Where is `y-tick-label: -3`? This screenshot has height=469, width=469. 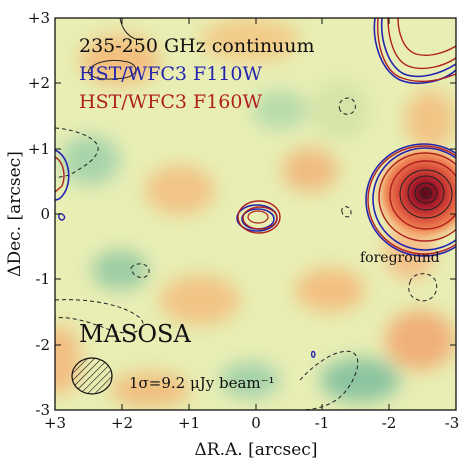
y-tick-label: -3 is located at coordinates (42, 410).